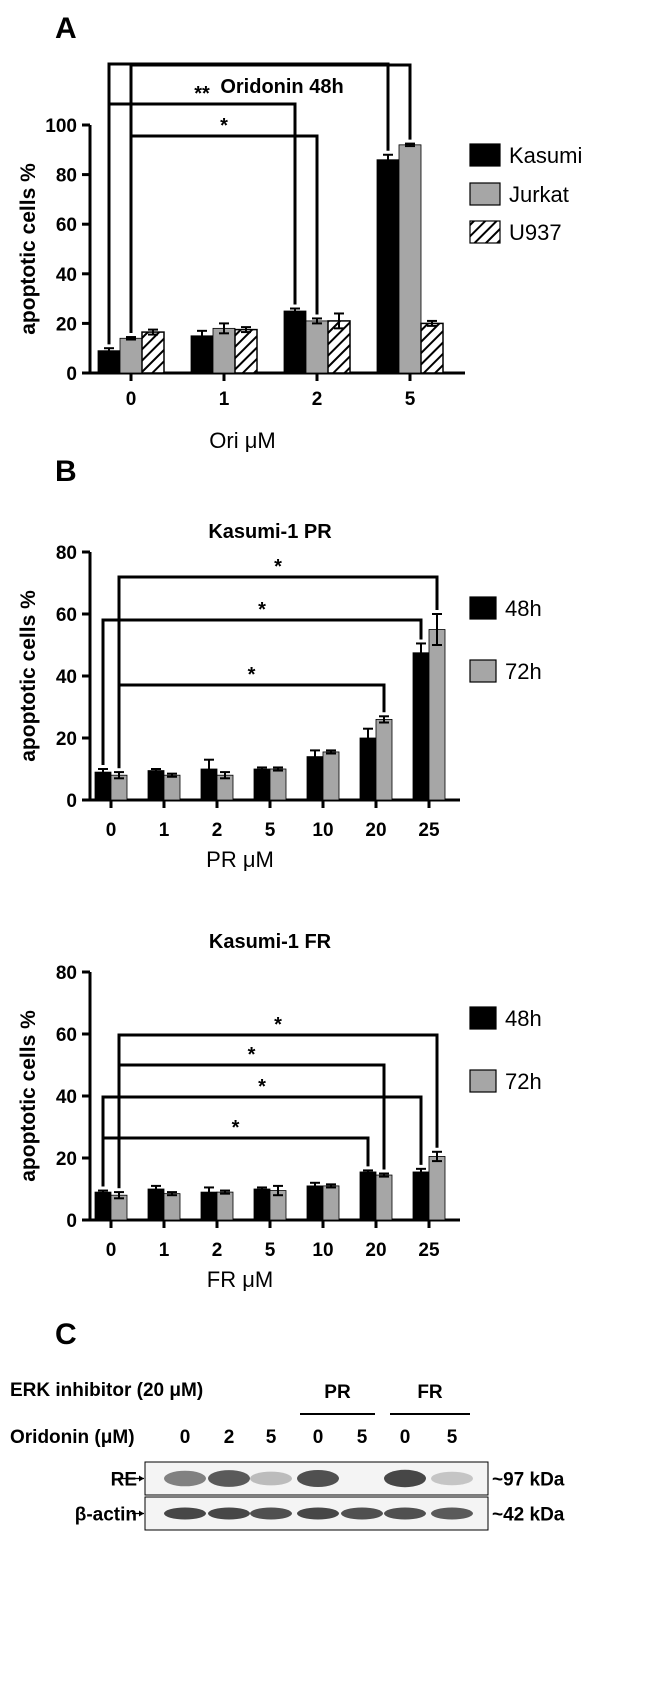 The width and height of the screenshot is (650, 1695). I want to click on legend-label-jurkat: Jurkat, so click(539, 194).